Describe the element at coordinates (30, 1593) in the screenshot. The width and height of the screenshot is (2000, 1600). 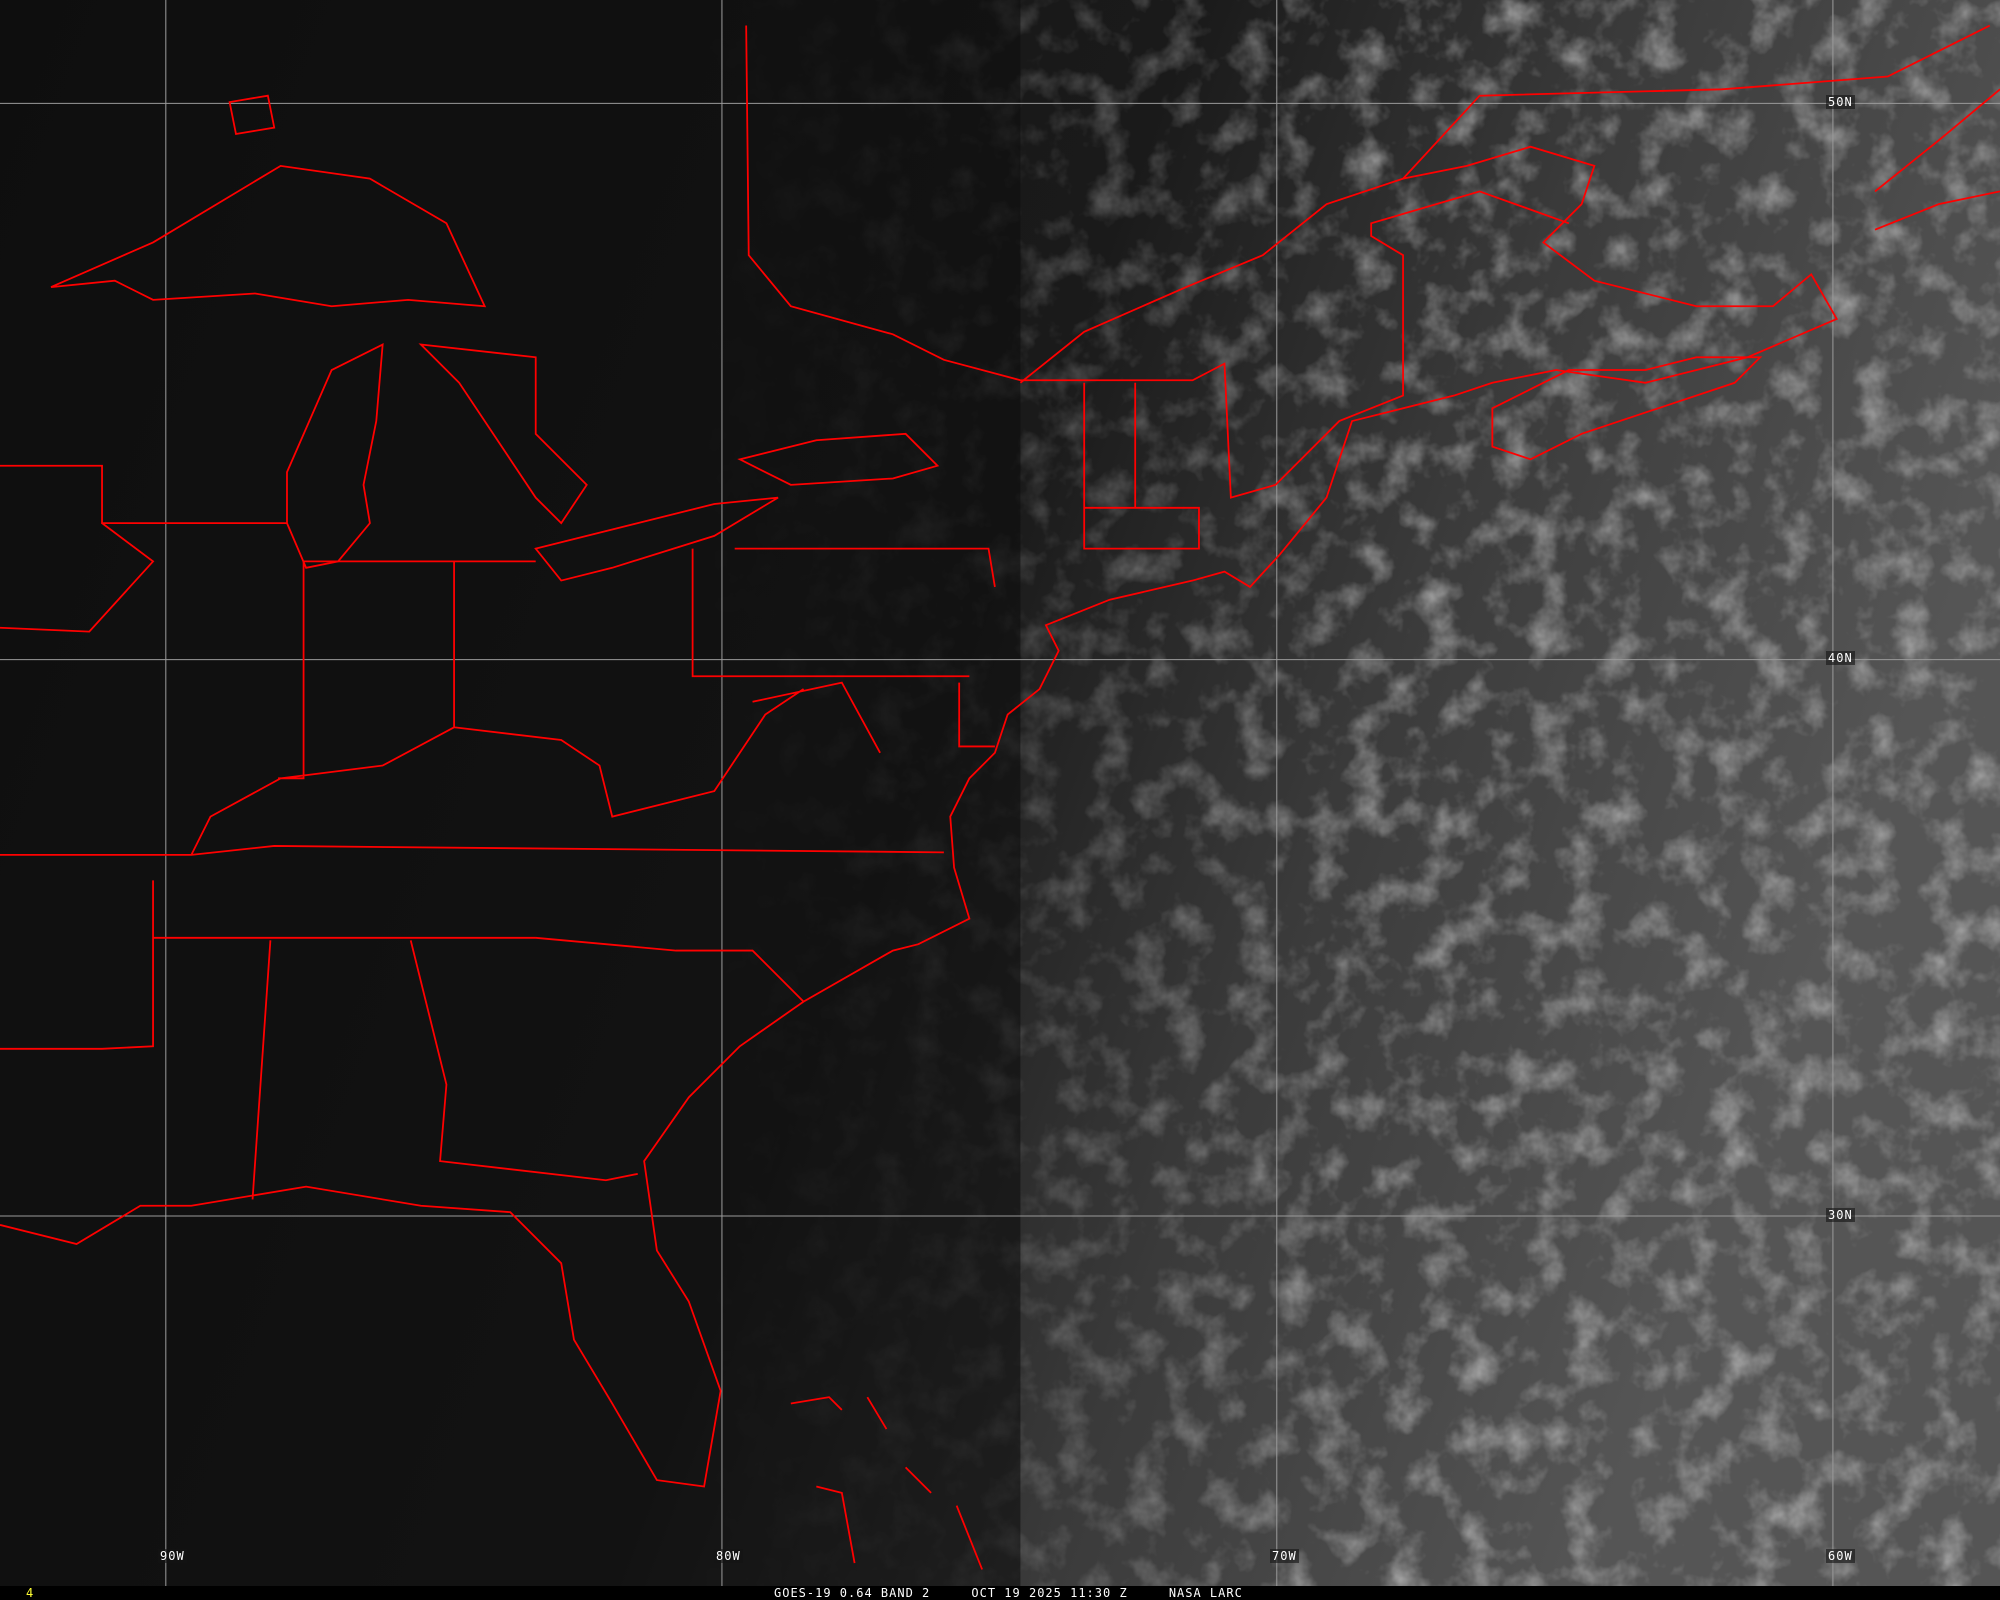
I see `frame-number: 4` at that location.